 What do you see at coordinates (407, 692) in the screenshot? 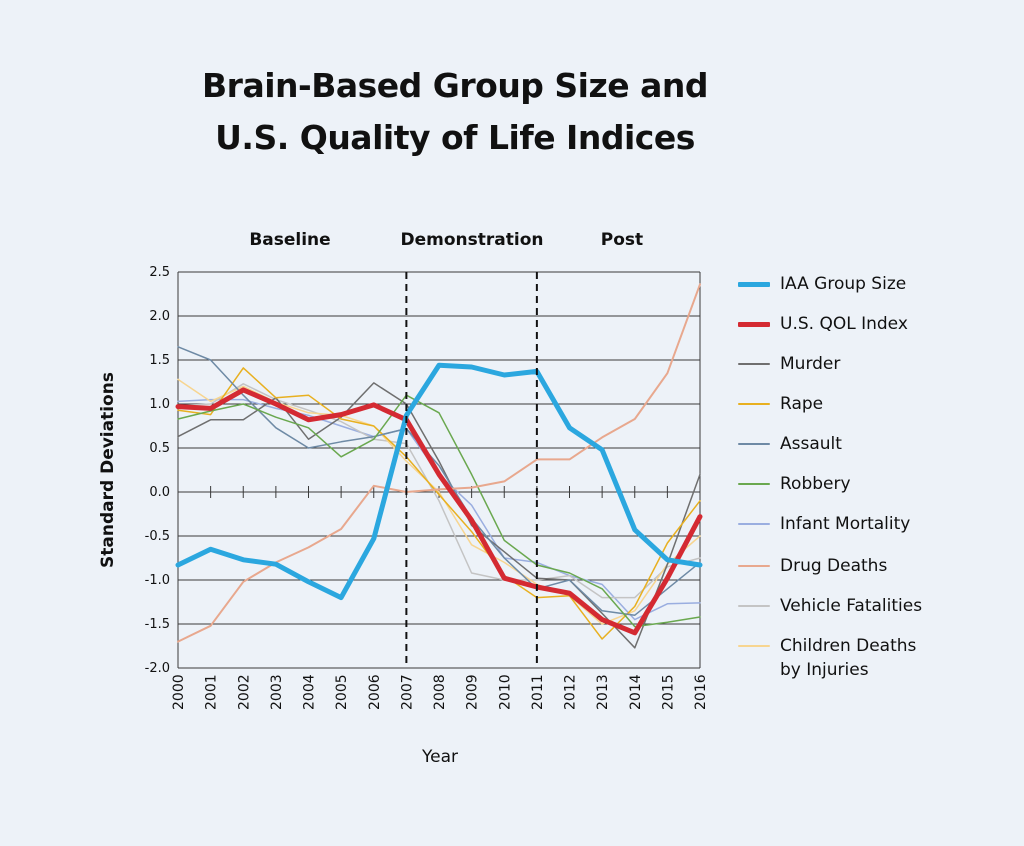
I see `x-tick-label: 2007` at bounding box center [407, 692].